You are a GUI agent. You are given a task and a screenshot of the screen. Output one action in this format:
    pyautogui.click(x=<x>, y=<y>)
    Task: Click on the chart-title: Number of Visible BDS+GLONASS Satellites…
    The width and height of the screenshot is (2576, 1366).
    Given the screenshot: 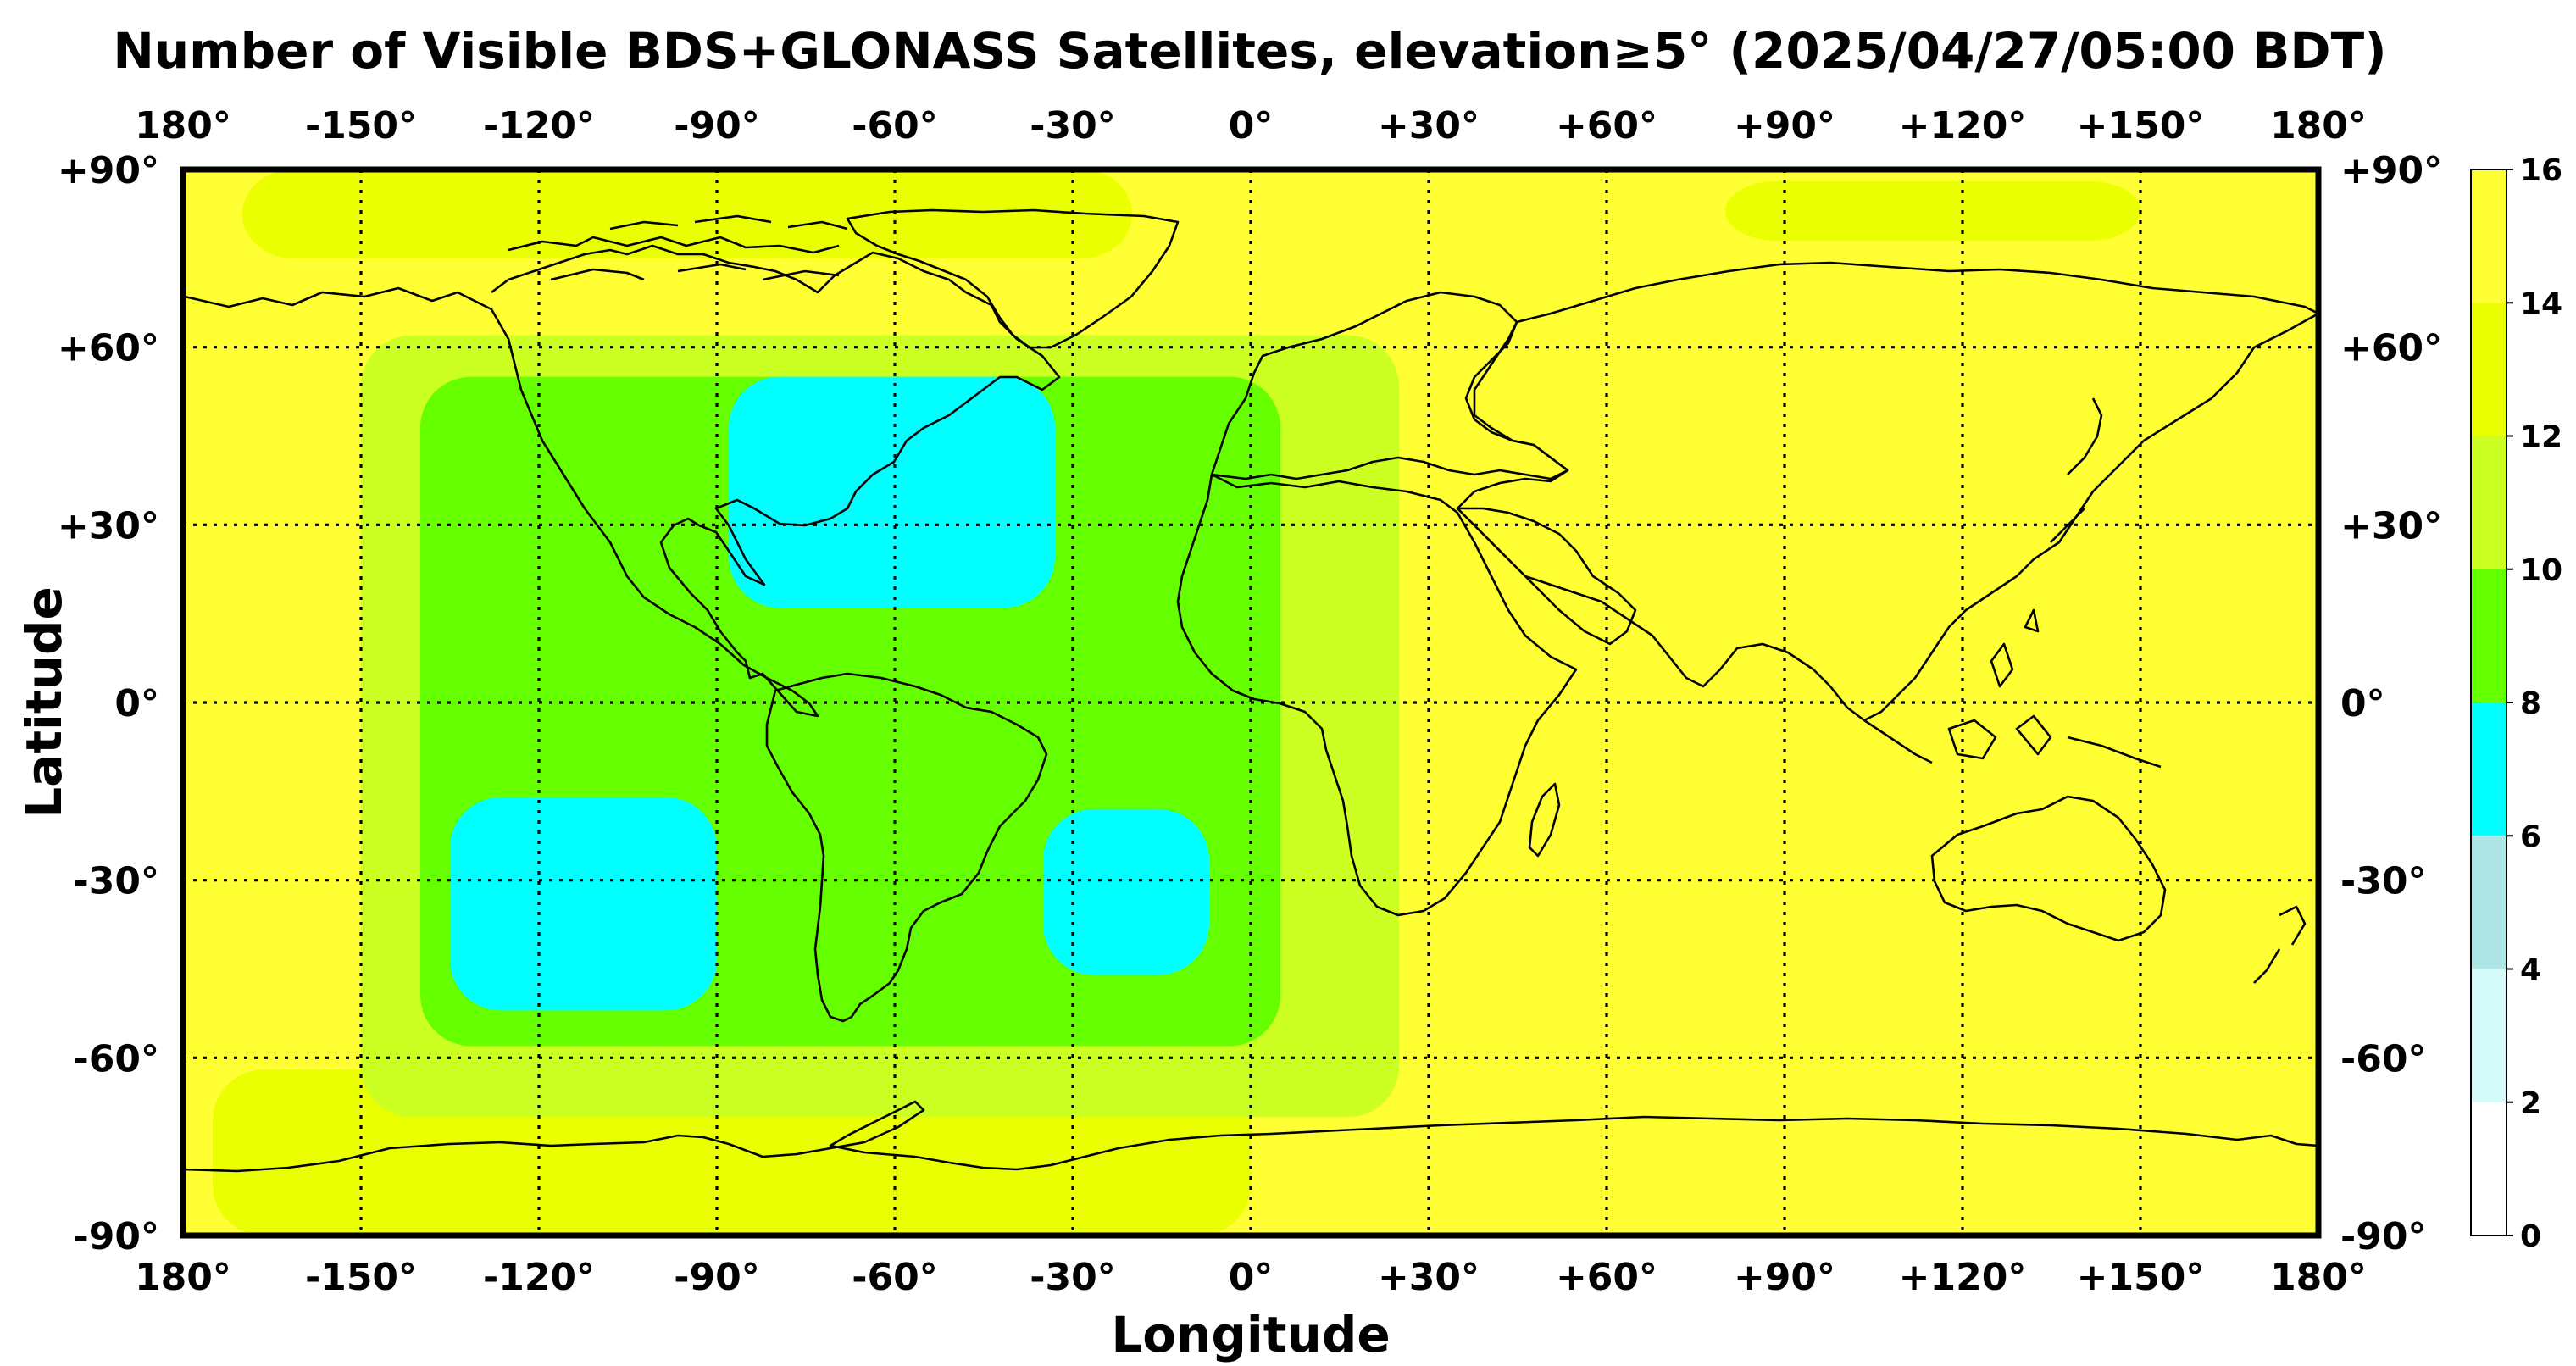 What is the action you would take?
    pyautogui.click(x=1249, y=51)
    